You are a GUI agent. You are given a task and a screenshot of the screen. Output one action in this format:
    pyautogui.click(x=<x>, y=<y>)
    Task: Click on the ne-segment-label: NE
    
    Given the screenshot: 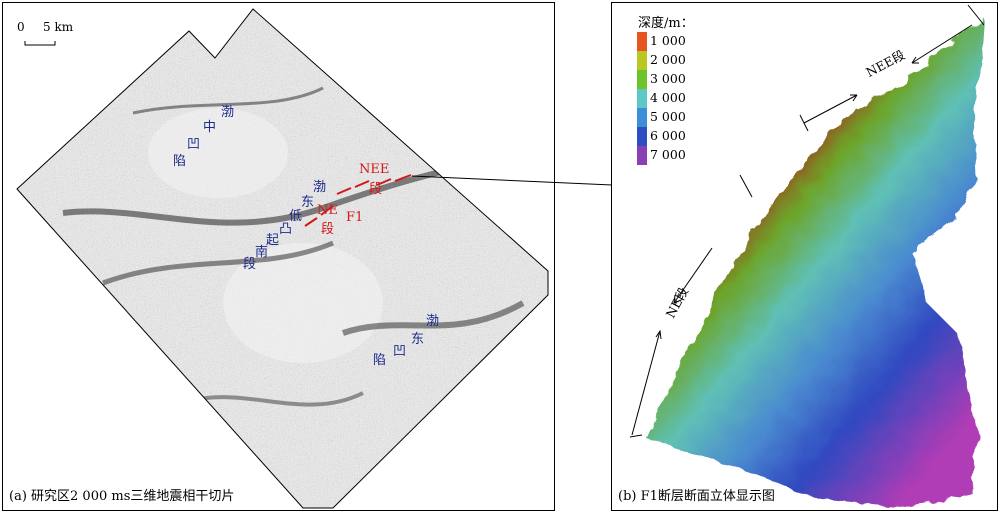 What is the action you would take?
    pyautogui.click(x=327, y=210)
    